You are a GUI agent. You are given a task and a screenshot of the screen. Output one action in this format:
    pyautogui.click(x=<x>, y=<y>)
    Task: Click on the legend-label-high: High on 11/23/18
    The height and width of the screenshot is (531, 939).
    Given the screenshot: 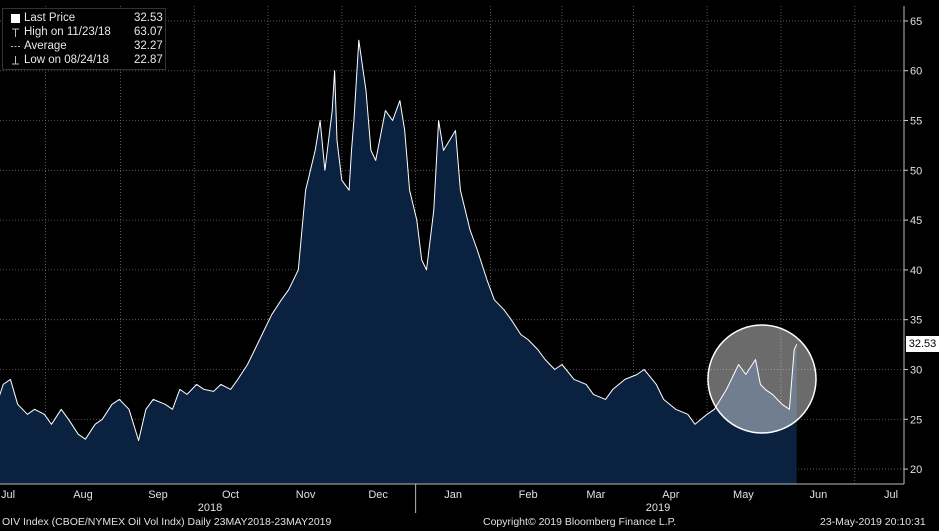 What is the action you would take?
    pyautogui.click(x=67, y=32)
    